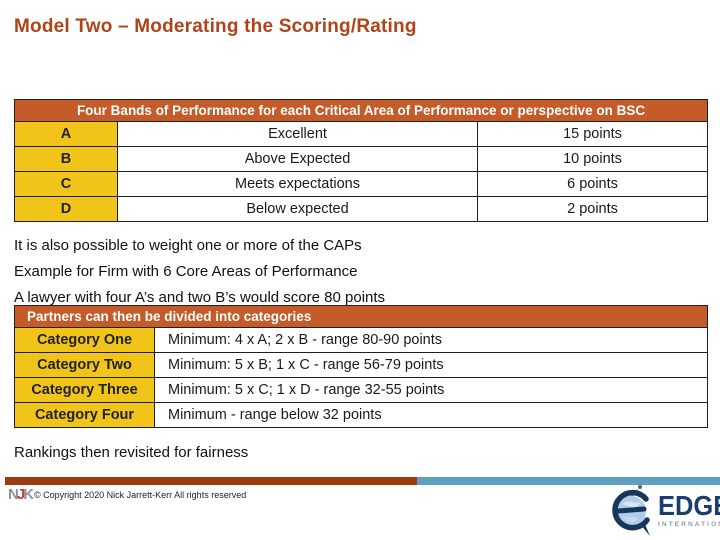 The image size is (720, 540). I want to click on category-detail-cell: Minimum - range below 32 points, so click(431, 415).